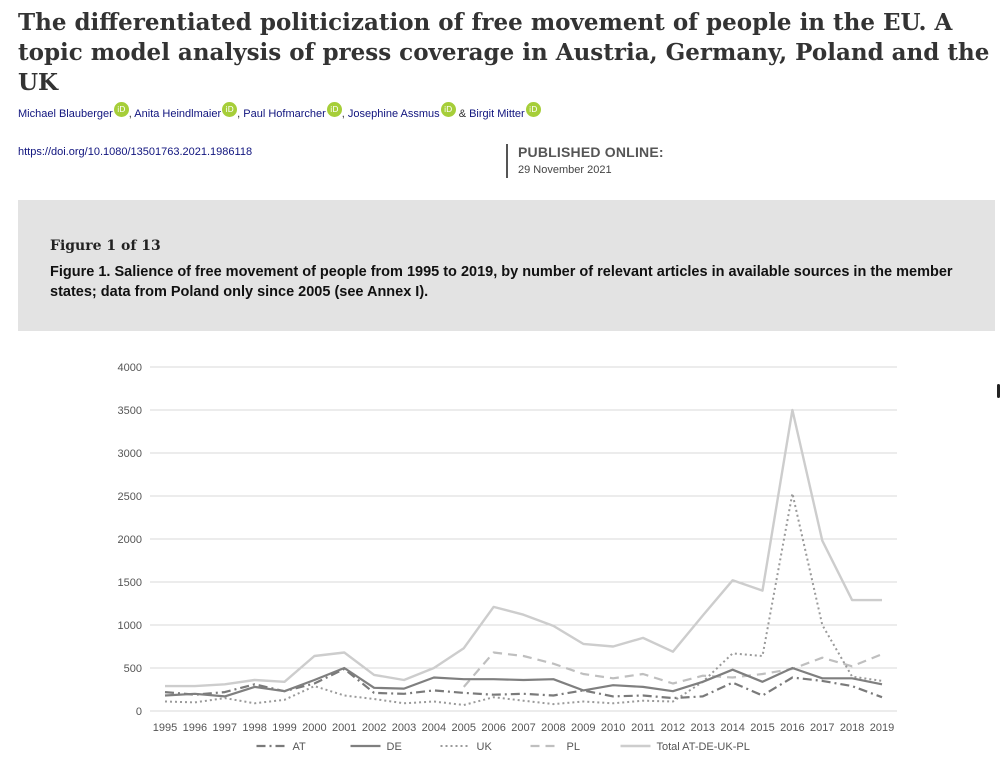 Image resolution: width=1000 pixels, height=762 pixels. I want to click on figure-counter: Figure 1 of 13, so click(105, 246).